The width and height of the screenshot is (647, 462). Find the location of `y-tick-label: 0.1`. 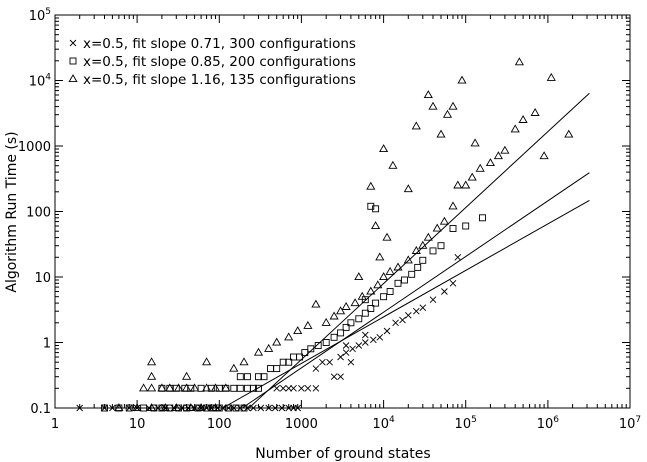

y-tick-label: 0.1 is located at coordinates (40, 409).